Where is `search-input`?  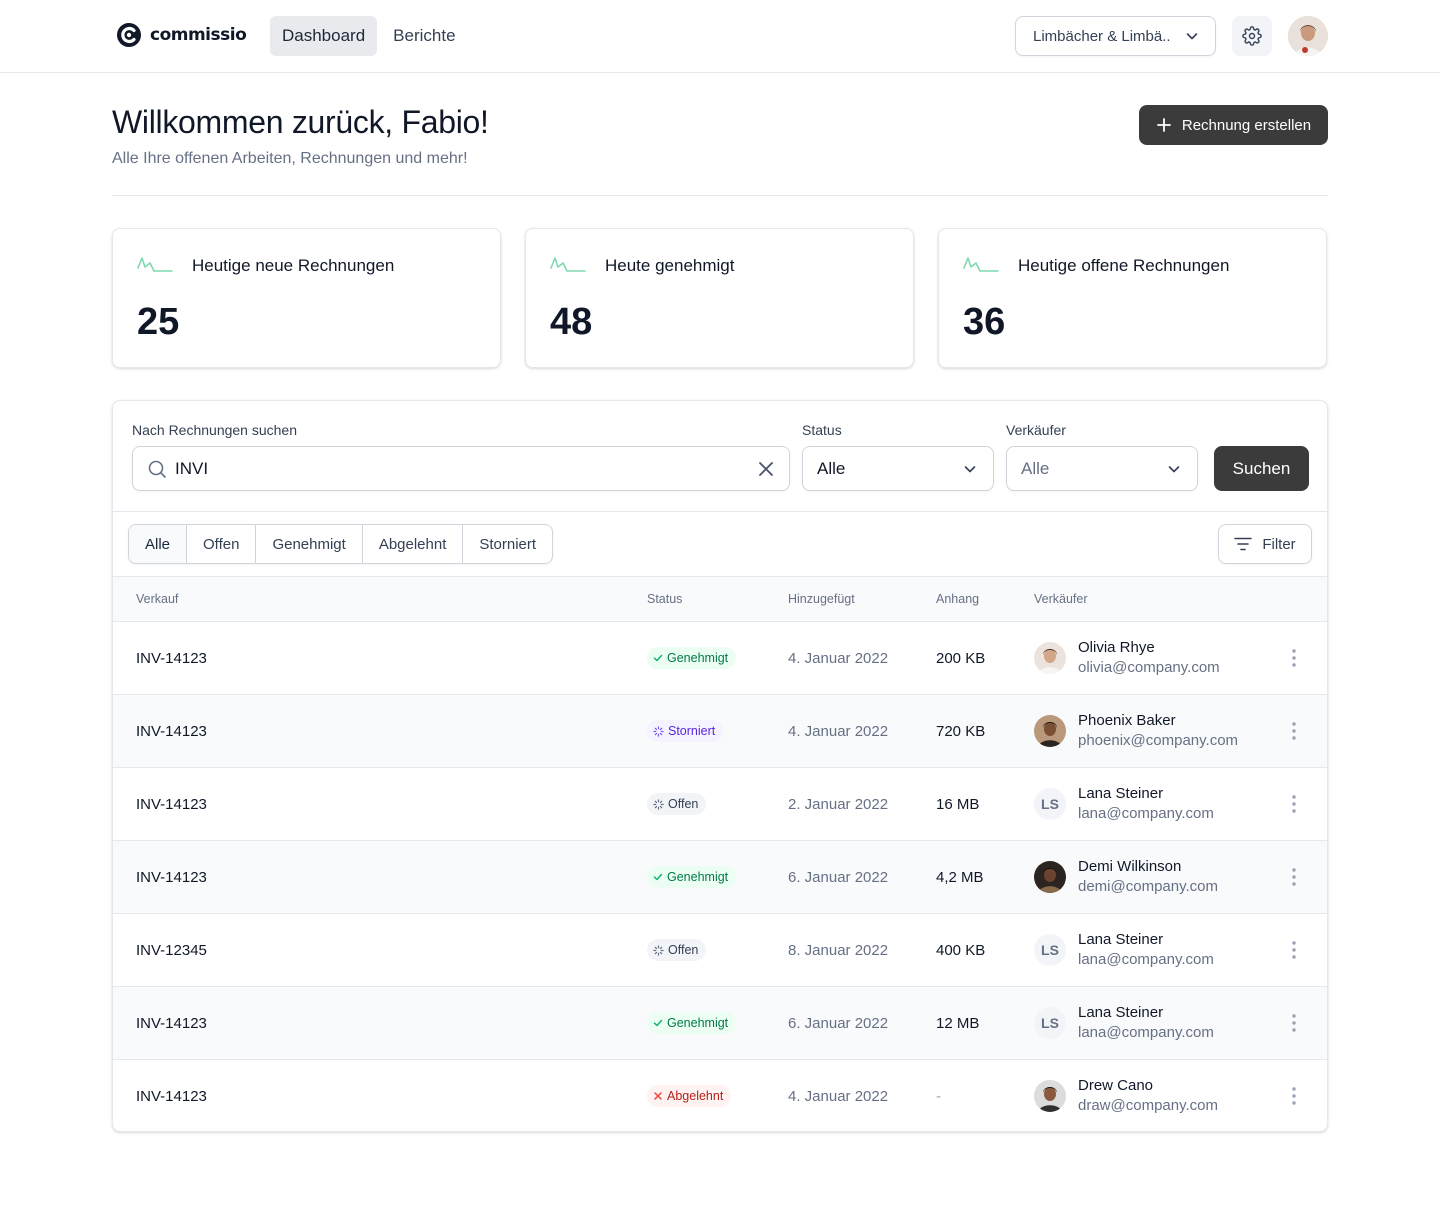 search-input is located at coordinates (462, 468).